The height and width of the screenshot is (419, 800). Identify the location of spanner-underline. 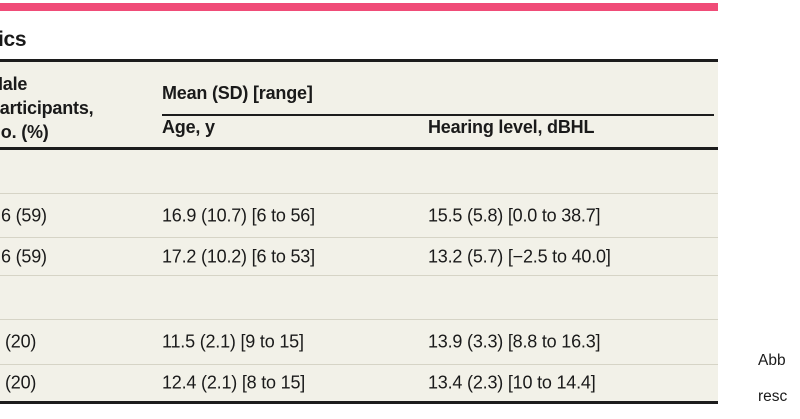
(438, 115).